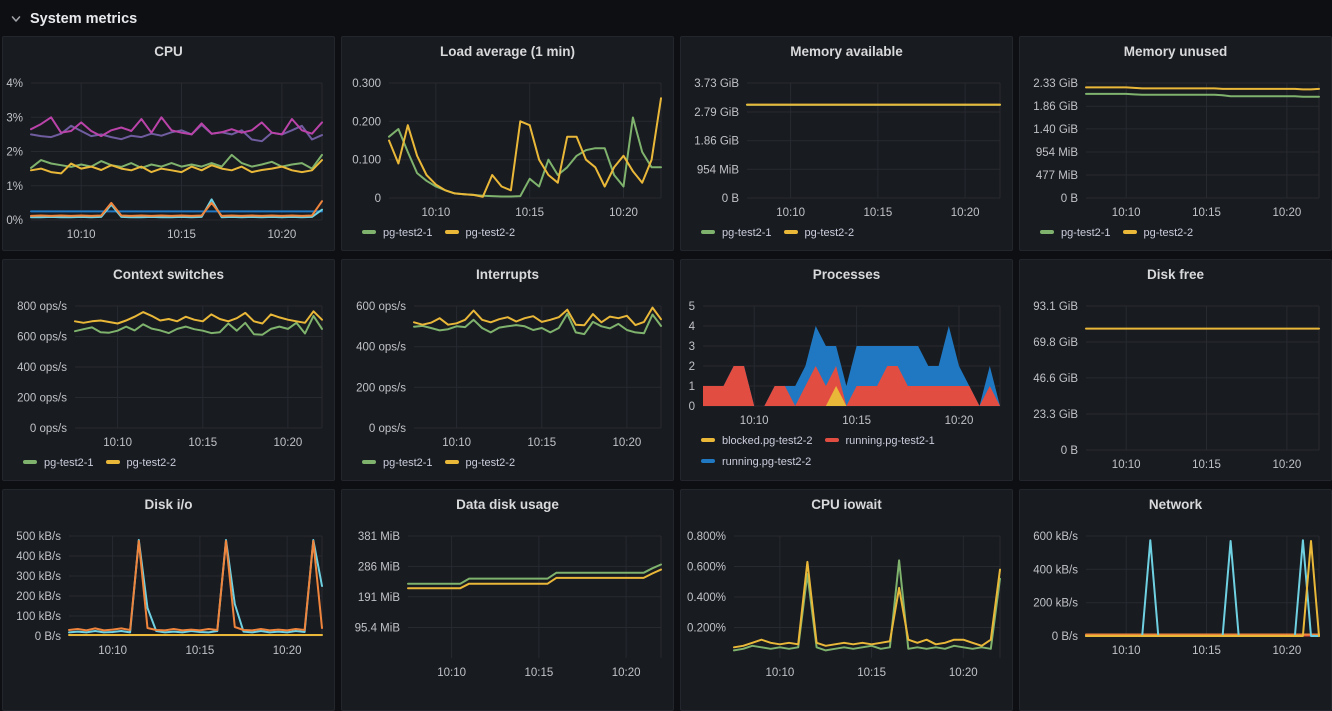 This screenshot has width=1332, height=711. I want to click on svg-text: 0.100, so click(366, 161).